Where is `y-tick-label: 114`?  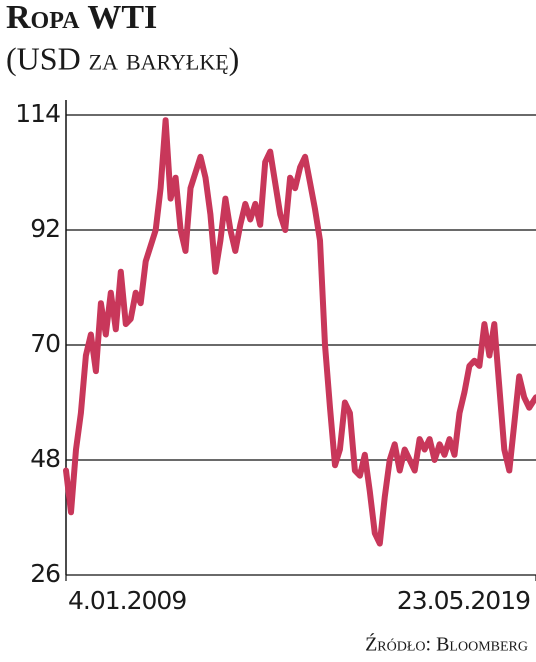
y-tick-label: 114 is located at coordinates (37, 113).